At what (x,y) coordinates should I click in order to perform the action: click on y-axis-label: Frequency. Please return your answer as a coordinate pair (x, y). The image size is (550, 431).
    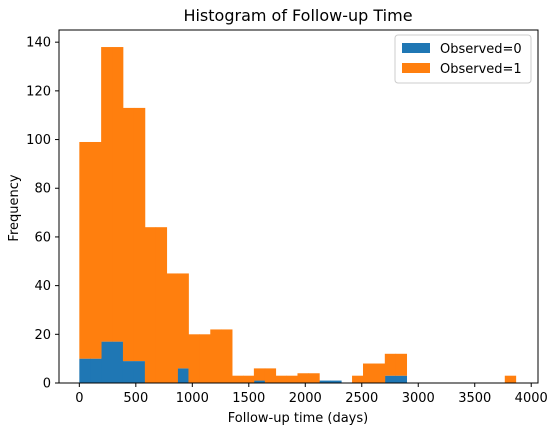
    Looking at the image, I should click on (14, 207).